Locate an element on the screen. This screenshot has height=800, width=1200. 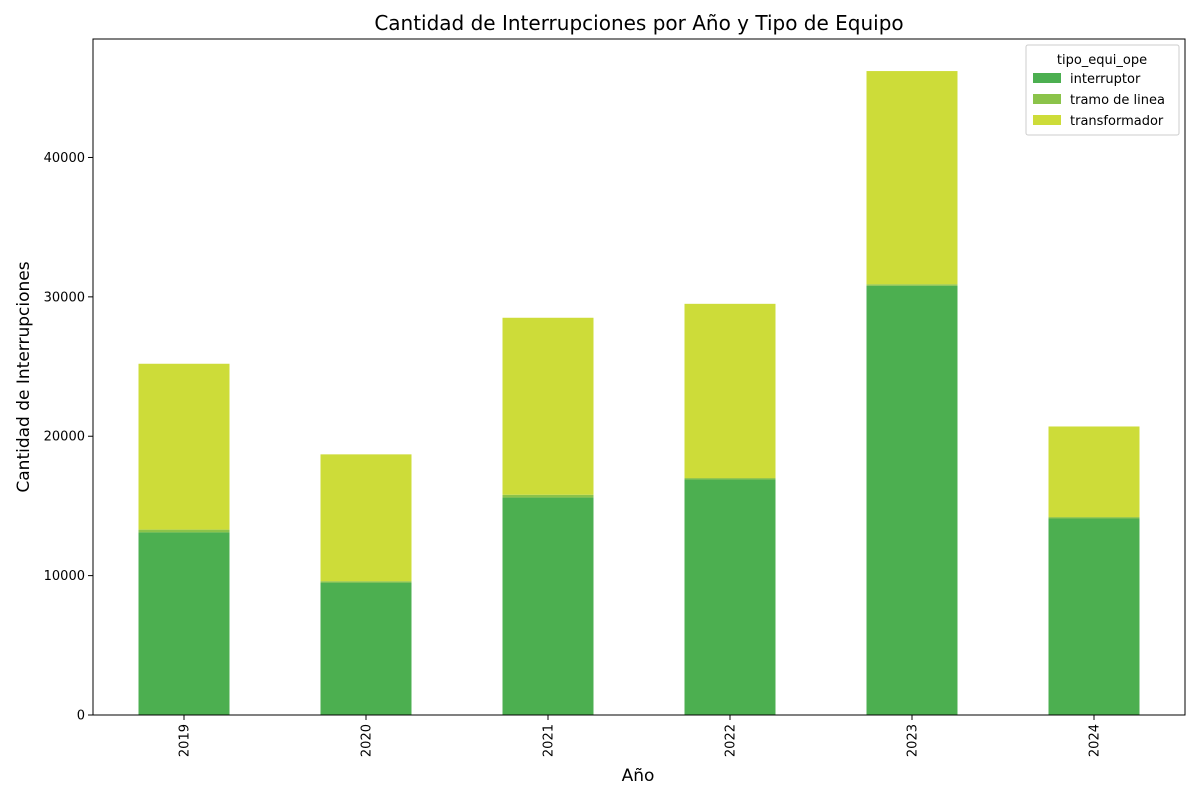
legend-swatch-tramo-de-linea is located at coordinates (1047, 99).